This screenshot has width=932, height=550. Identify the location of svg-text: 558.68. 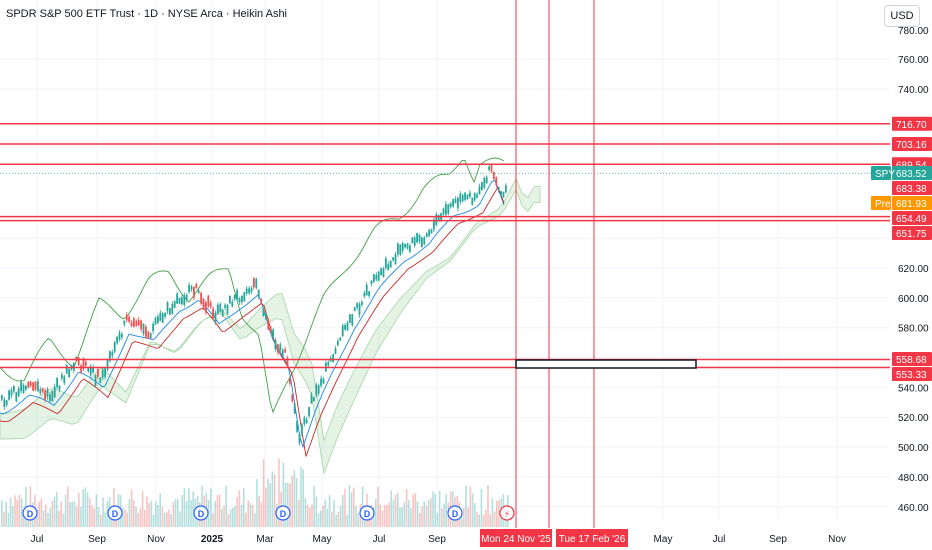
(911, 360).